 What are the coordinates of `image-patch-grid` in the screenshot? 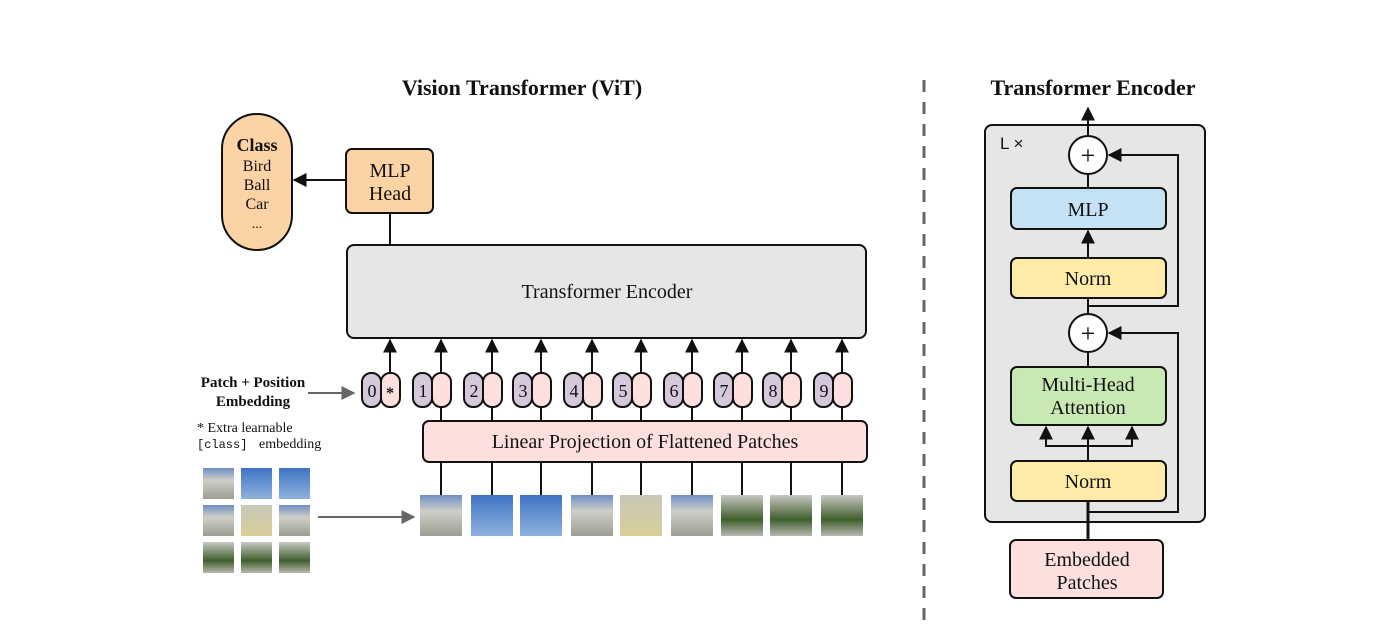 It's located at (256, 520).